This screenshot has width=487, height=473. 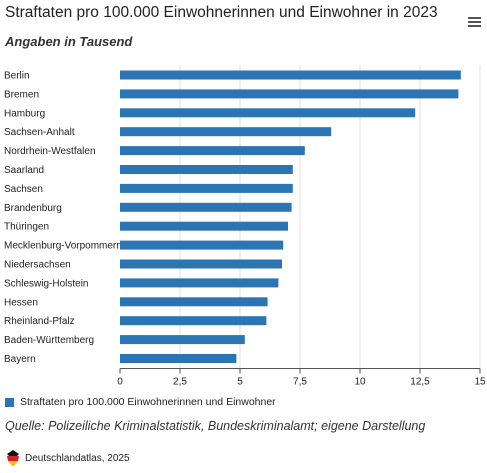 I want to click on category-label: Saarland, so click(x=24, y=170).